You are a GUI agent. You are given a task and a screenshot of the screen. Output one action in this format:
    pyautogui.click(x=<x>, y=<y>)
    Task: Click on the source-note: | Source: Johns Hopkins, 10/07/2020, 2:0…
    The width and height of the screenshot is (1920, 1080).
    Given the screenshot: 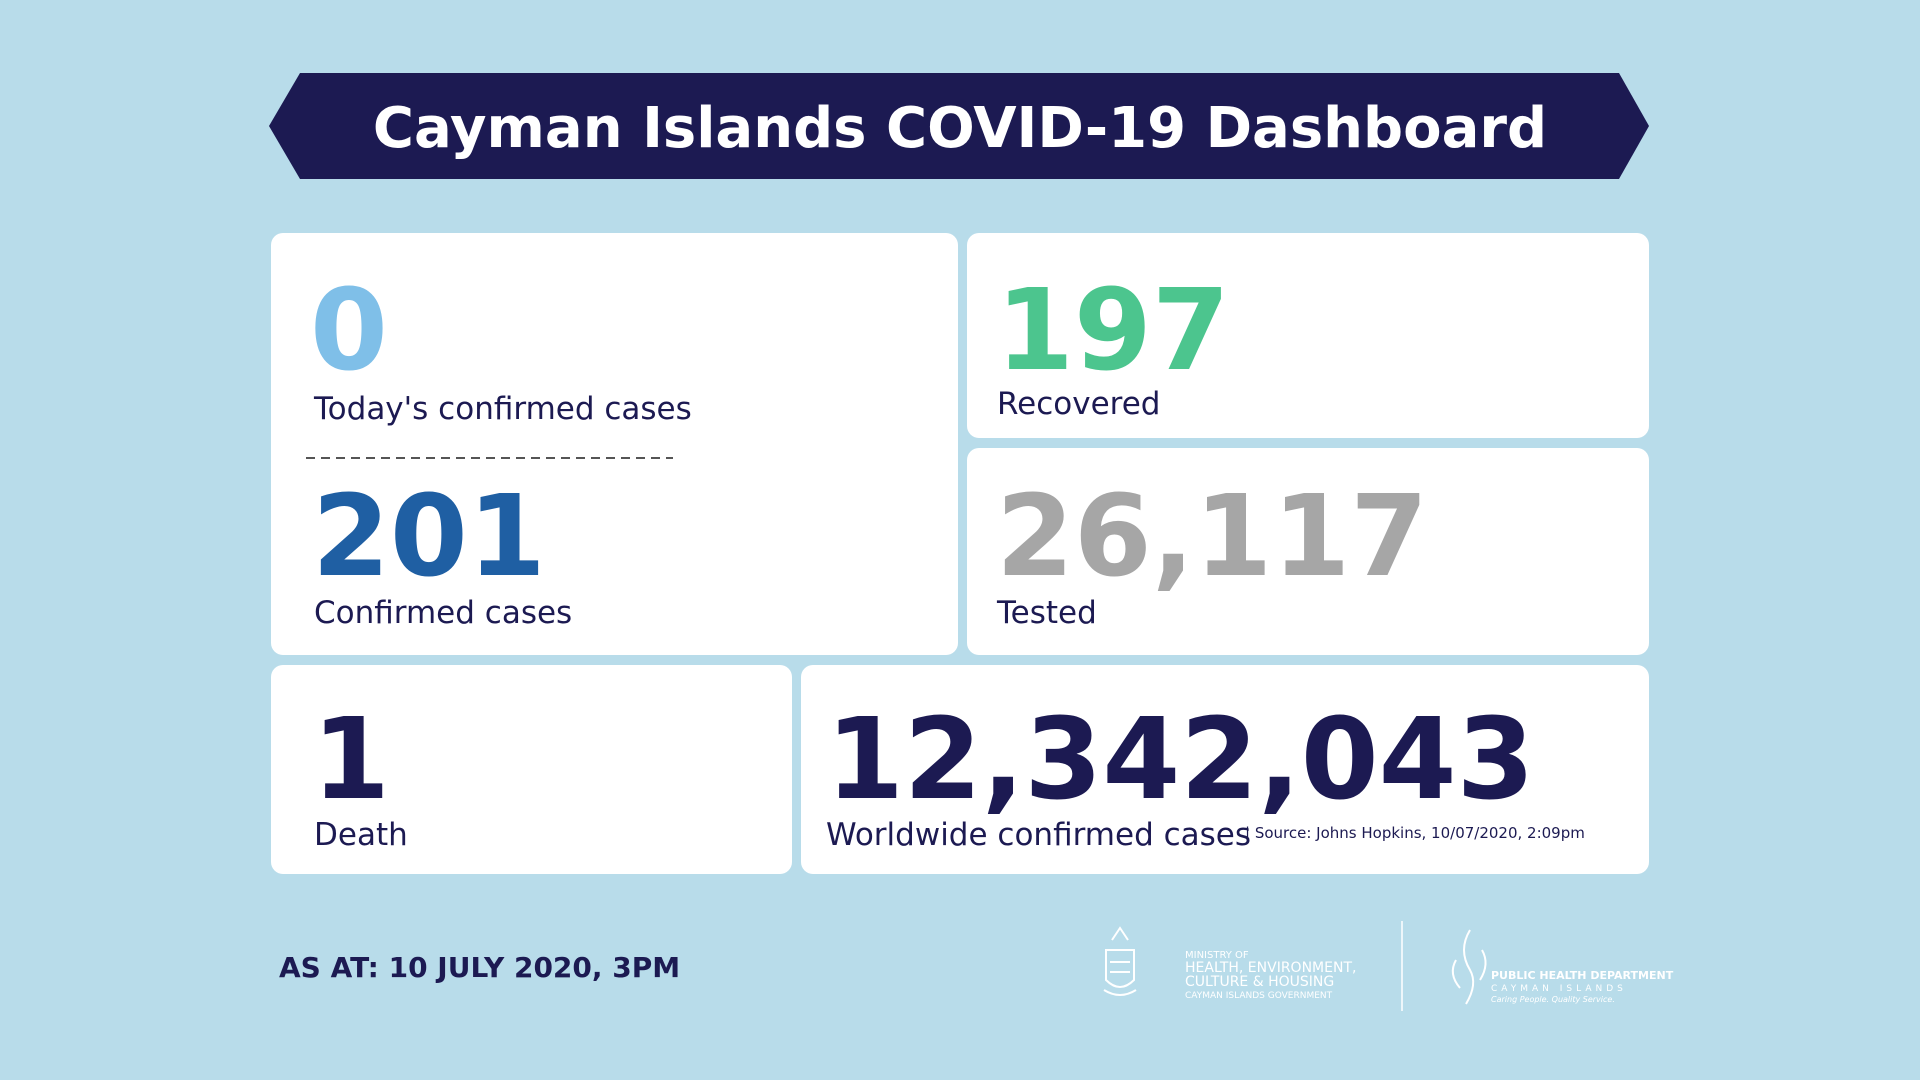 What is the action you would take?
    pyautogui.click(x=1415, y=833)
    